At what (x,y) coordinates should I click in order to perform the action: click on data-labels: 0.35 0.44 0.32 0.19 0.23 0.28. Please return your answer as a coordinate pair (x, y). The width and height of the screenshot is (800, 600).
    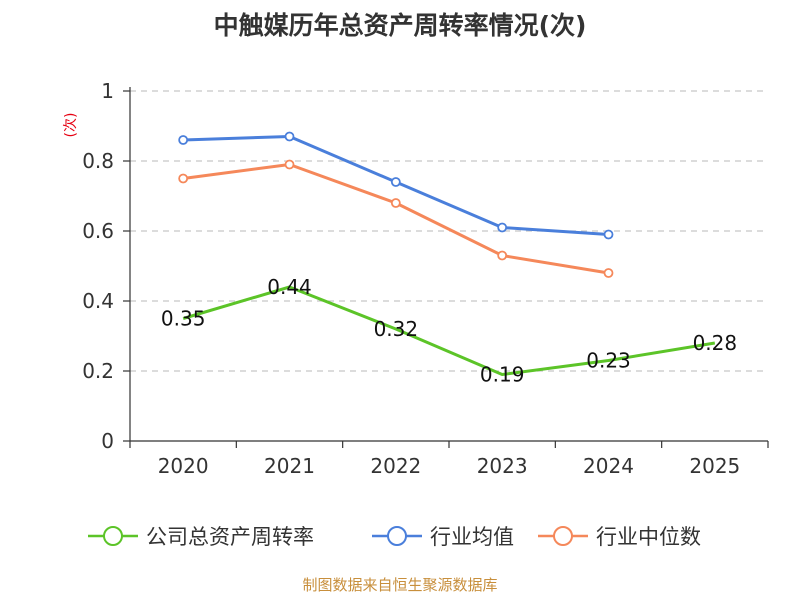
    Looking at the image, I should click on (449, 331).